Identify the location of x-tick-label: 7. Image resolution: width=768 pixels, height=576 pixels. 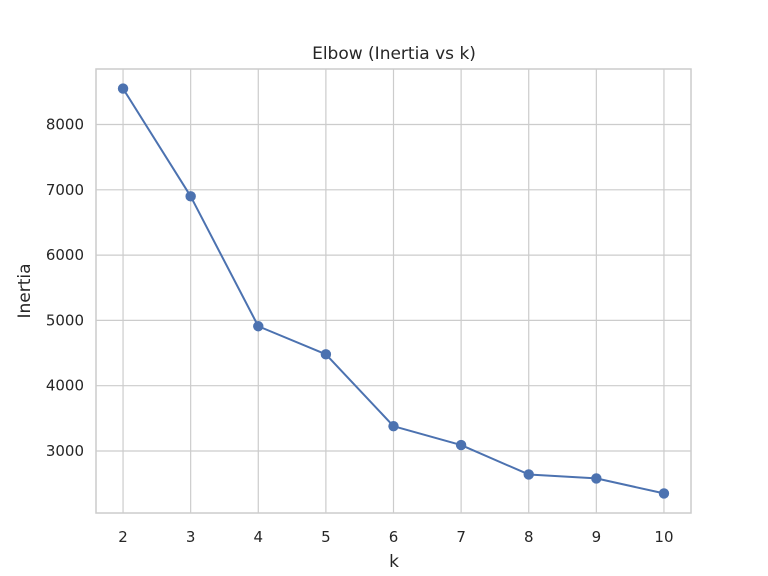
(461, 537).